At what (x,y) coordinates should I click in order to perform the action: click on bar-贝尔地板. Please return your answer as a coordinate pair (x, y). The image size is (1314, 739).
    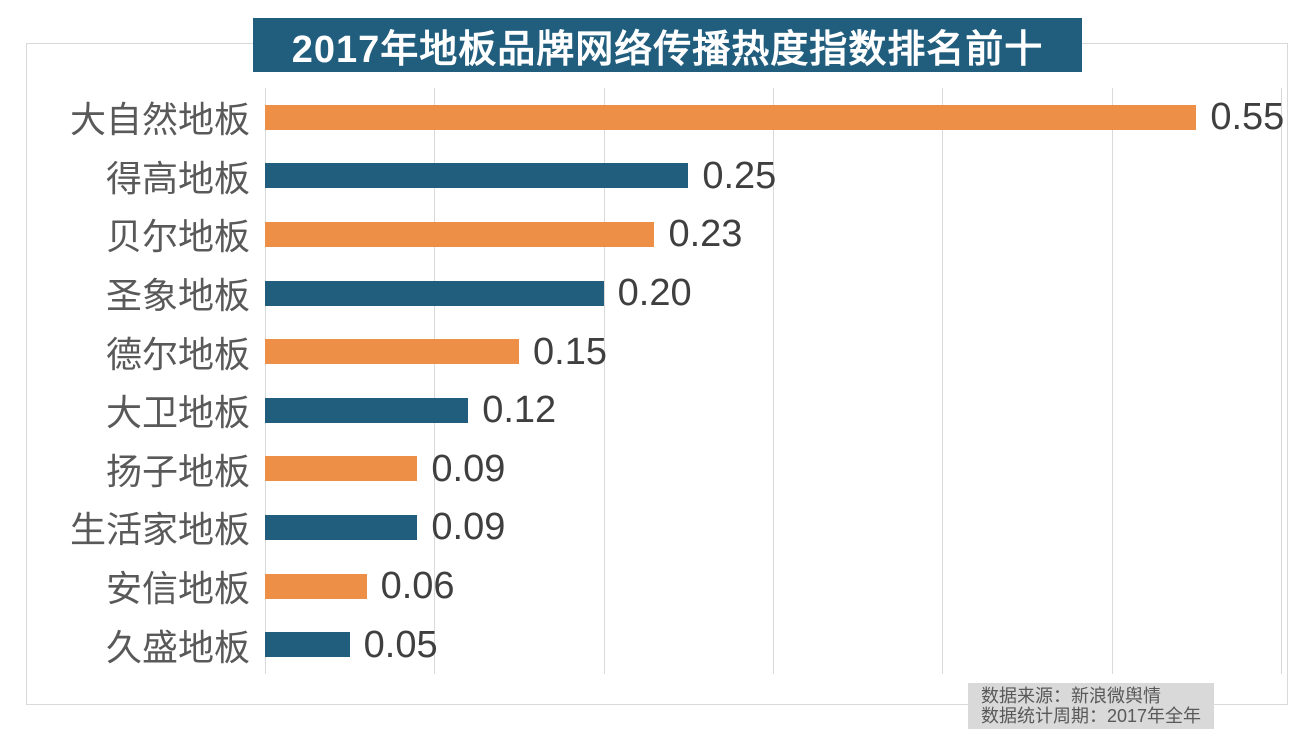
    Looking at the image, I should click on (460, 234).